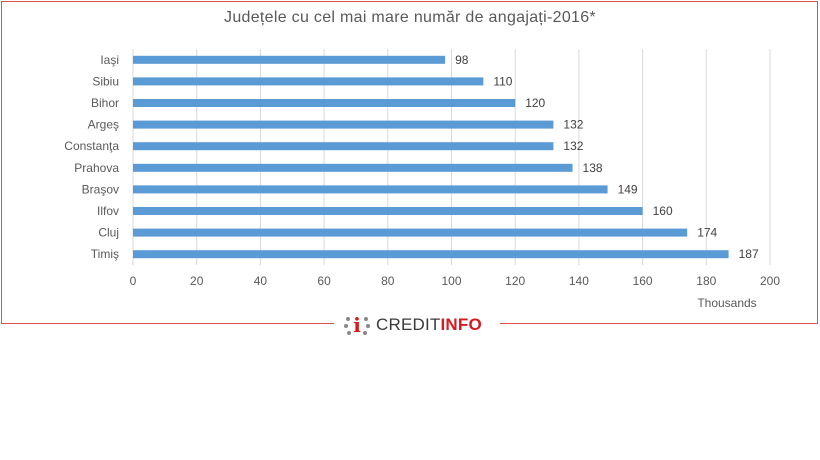  I want to click on data-label: 149, so click(628, 189).